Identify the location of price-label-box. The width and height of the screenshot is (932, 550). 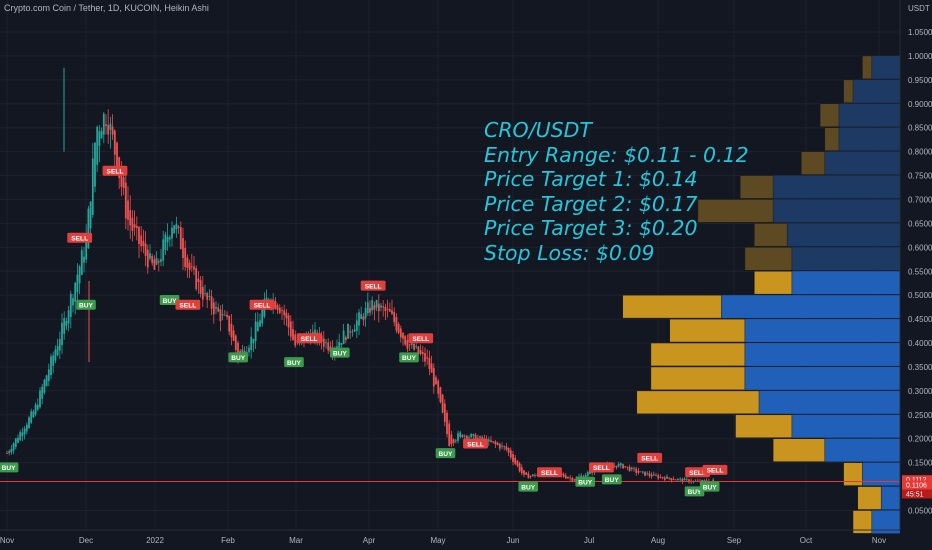
(917, 494).